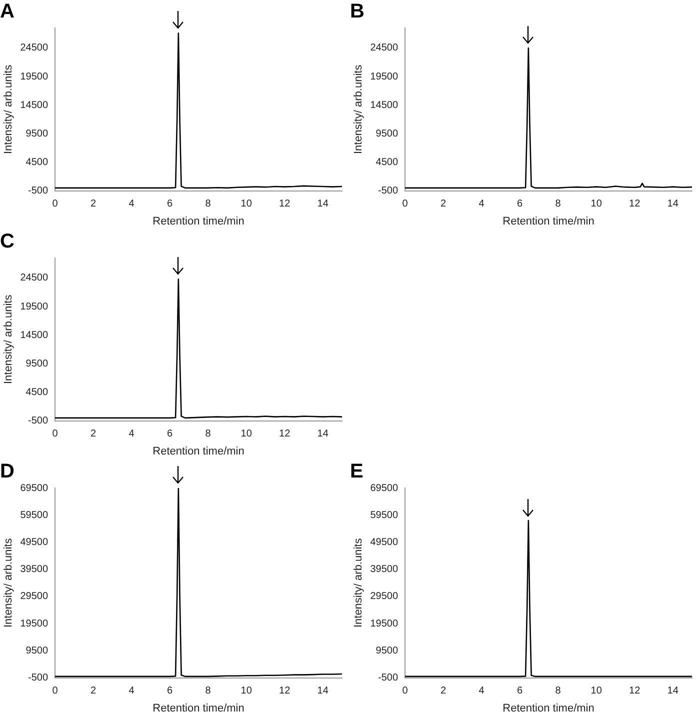 The image size is (700, 717). What do you see at coordinates (7, 471) in the screenshot?
I see `chart-title: D` at bounding box center [7, 471].